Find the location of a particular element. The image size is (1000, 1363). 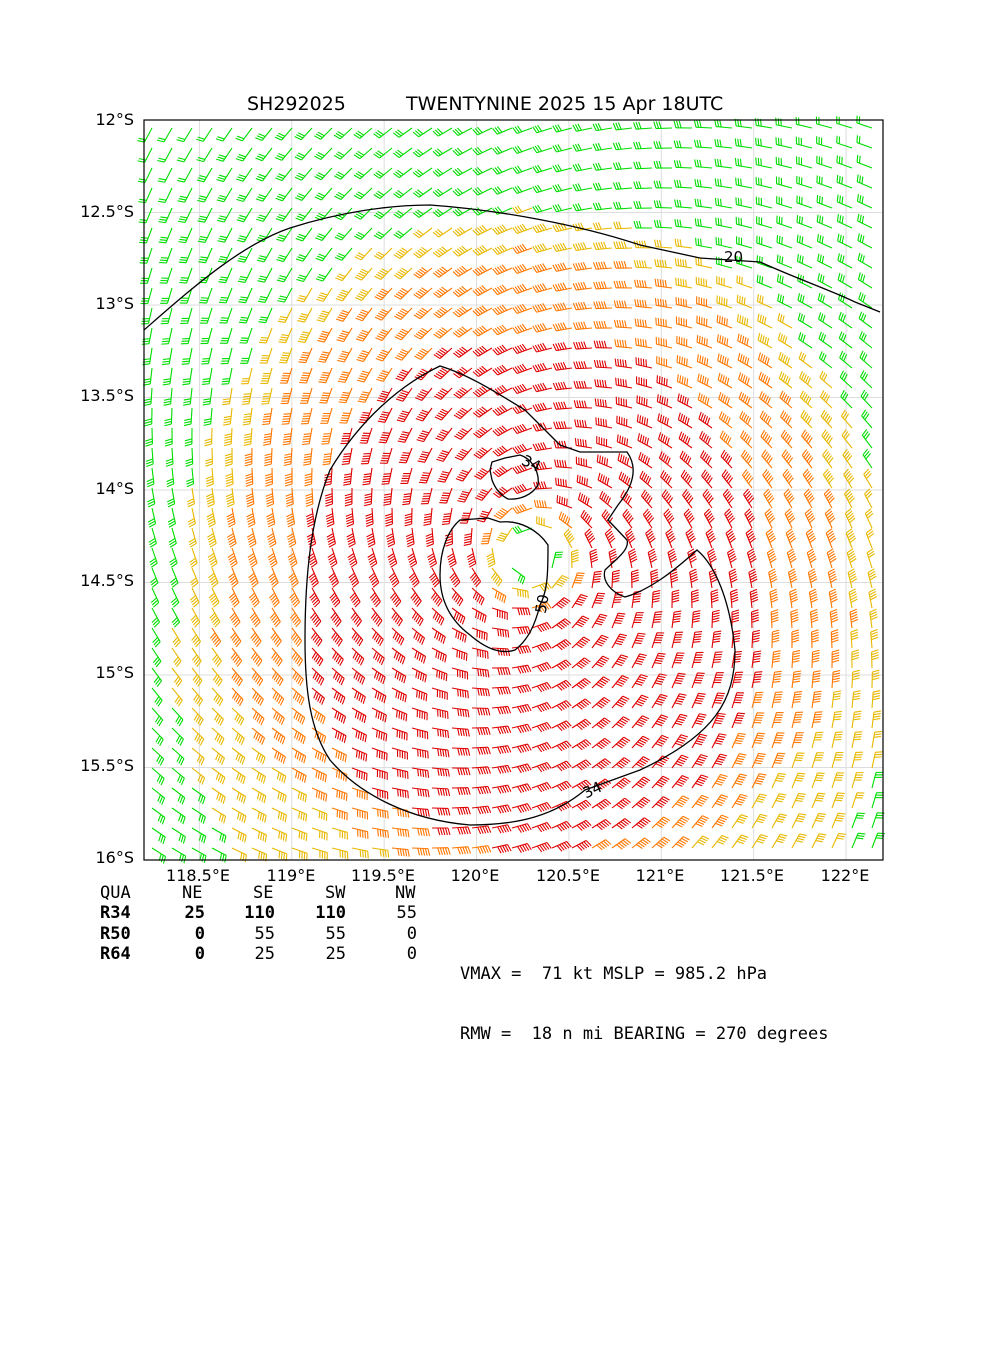

lat-tick-label: 16°S is located at coordinates (67, 857).